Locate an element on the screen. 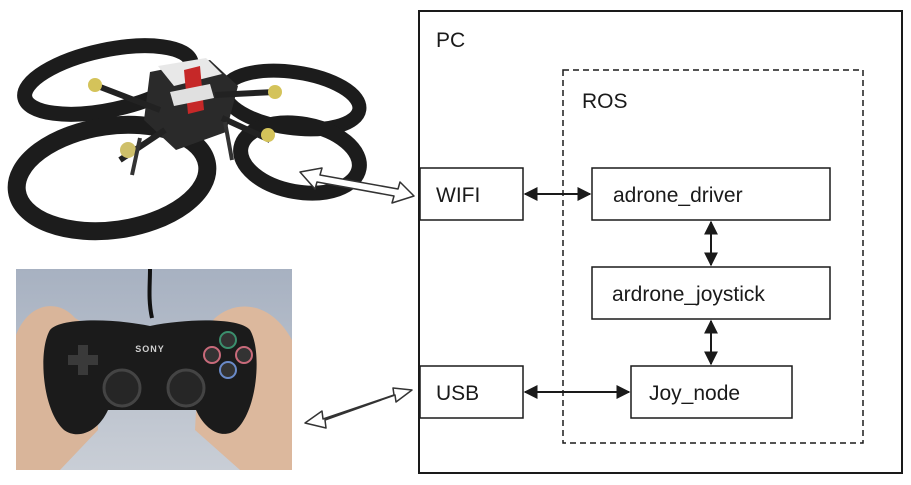  joy-node-label: Joy_node is located at coordinates (694, 393).